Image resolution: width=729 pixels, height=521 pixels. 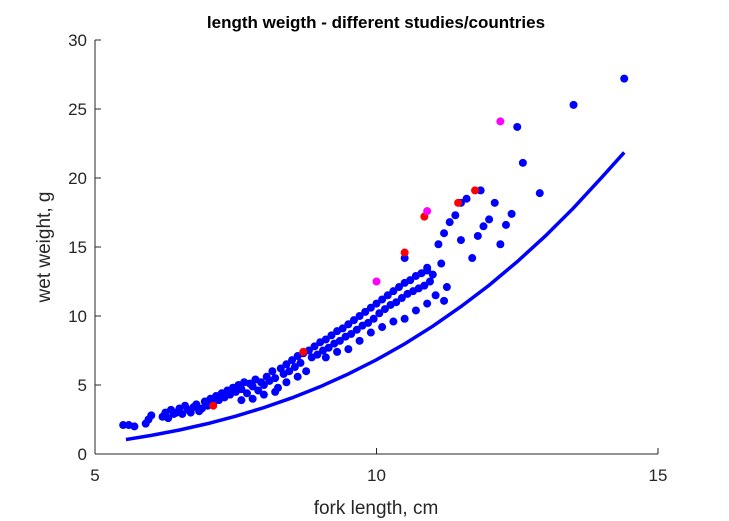 I want to click on y-tick-label: 20, so click(x=77, y=178).